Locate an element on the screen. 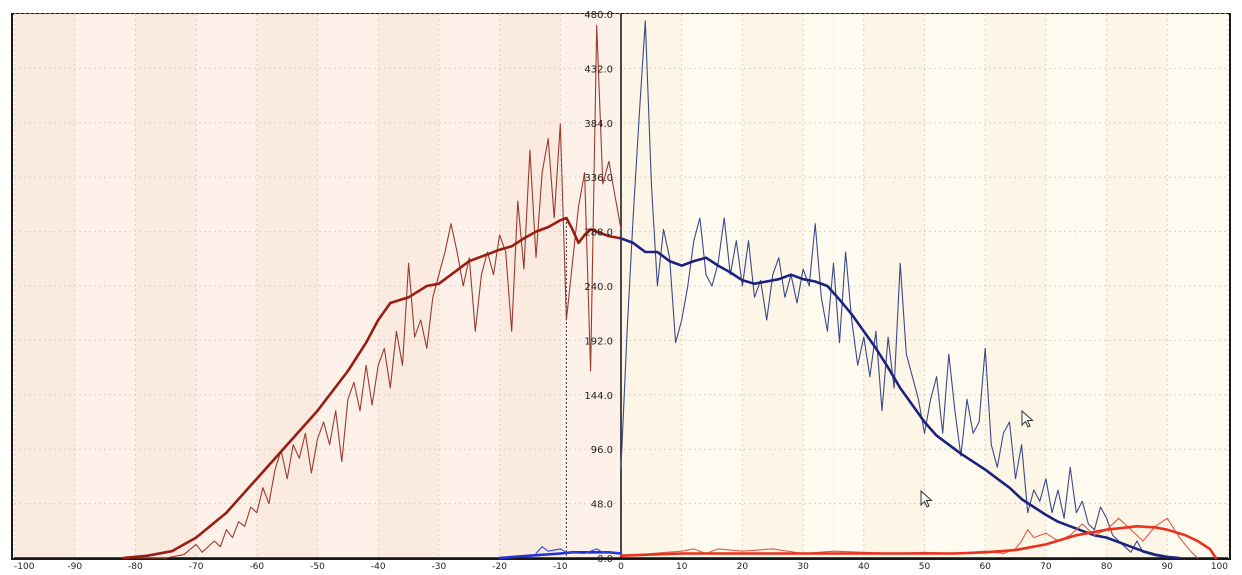  x-tick-label: 90 is located at coordinates (1168, 566).